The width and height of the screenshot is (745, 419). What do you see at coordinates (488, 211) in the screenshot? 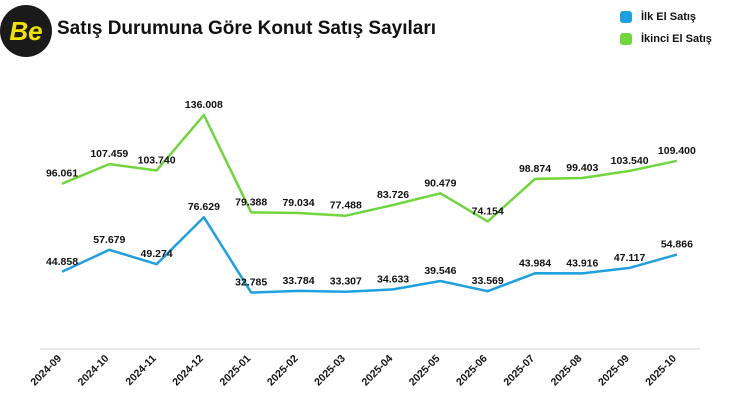
I see `data-label-s1-9: 74.154` at bounding box center [488, 211].